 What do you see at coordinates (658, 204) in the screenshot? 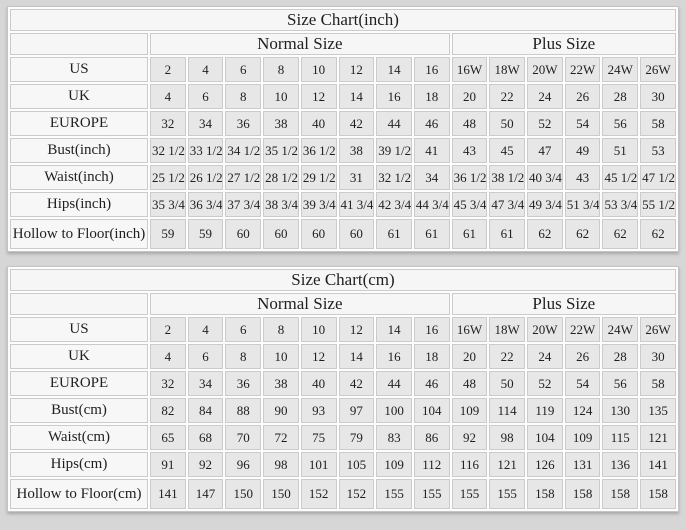
I see `size-cell: 55 1/2` at bounding box center [658, 204].